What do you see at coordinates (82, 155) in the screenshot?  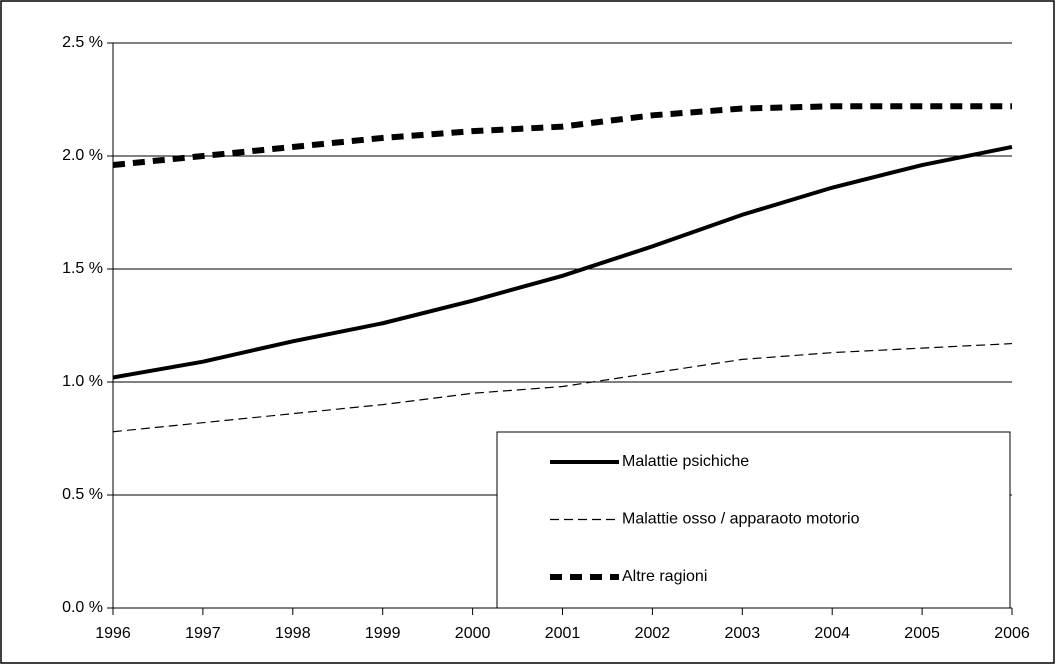 I see `y-tick-label: 2.0 %` at bounding box center [82, 155].